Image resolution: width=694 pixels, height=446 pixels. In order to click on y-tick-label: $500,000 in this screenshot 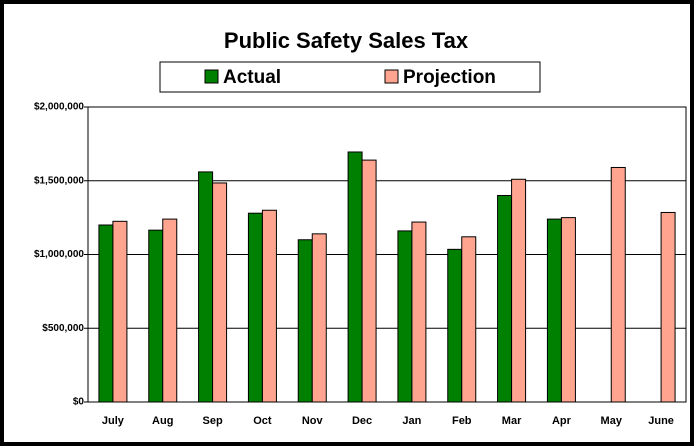, I will do `click(63, 328)`.